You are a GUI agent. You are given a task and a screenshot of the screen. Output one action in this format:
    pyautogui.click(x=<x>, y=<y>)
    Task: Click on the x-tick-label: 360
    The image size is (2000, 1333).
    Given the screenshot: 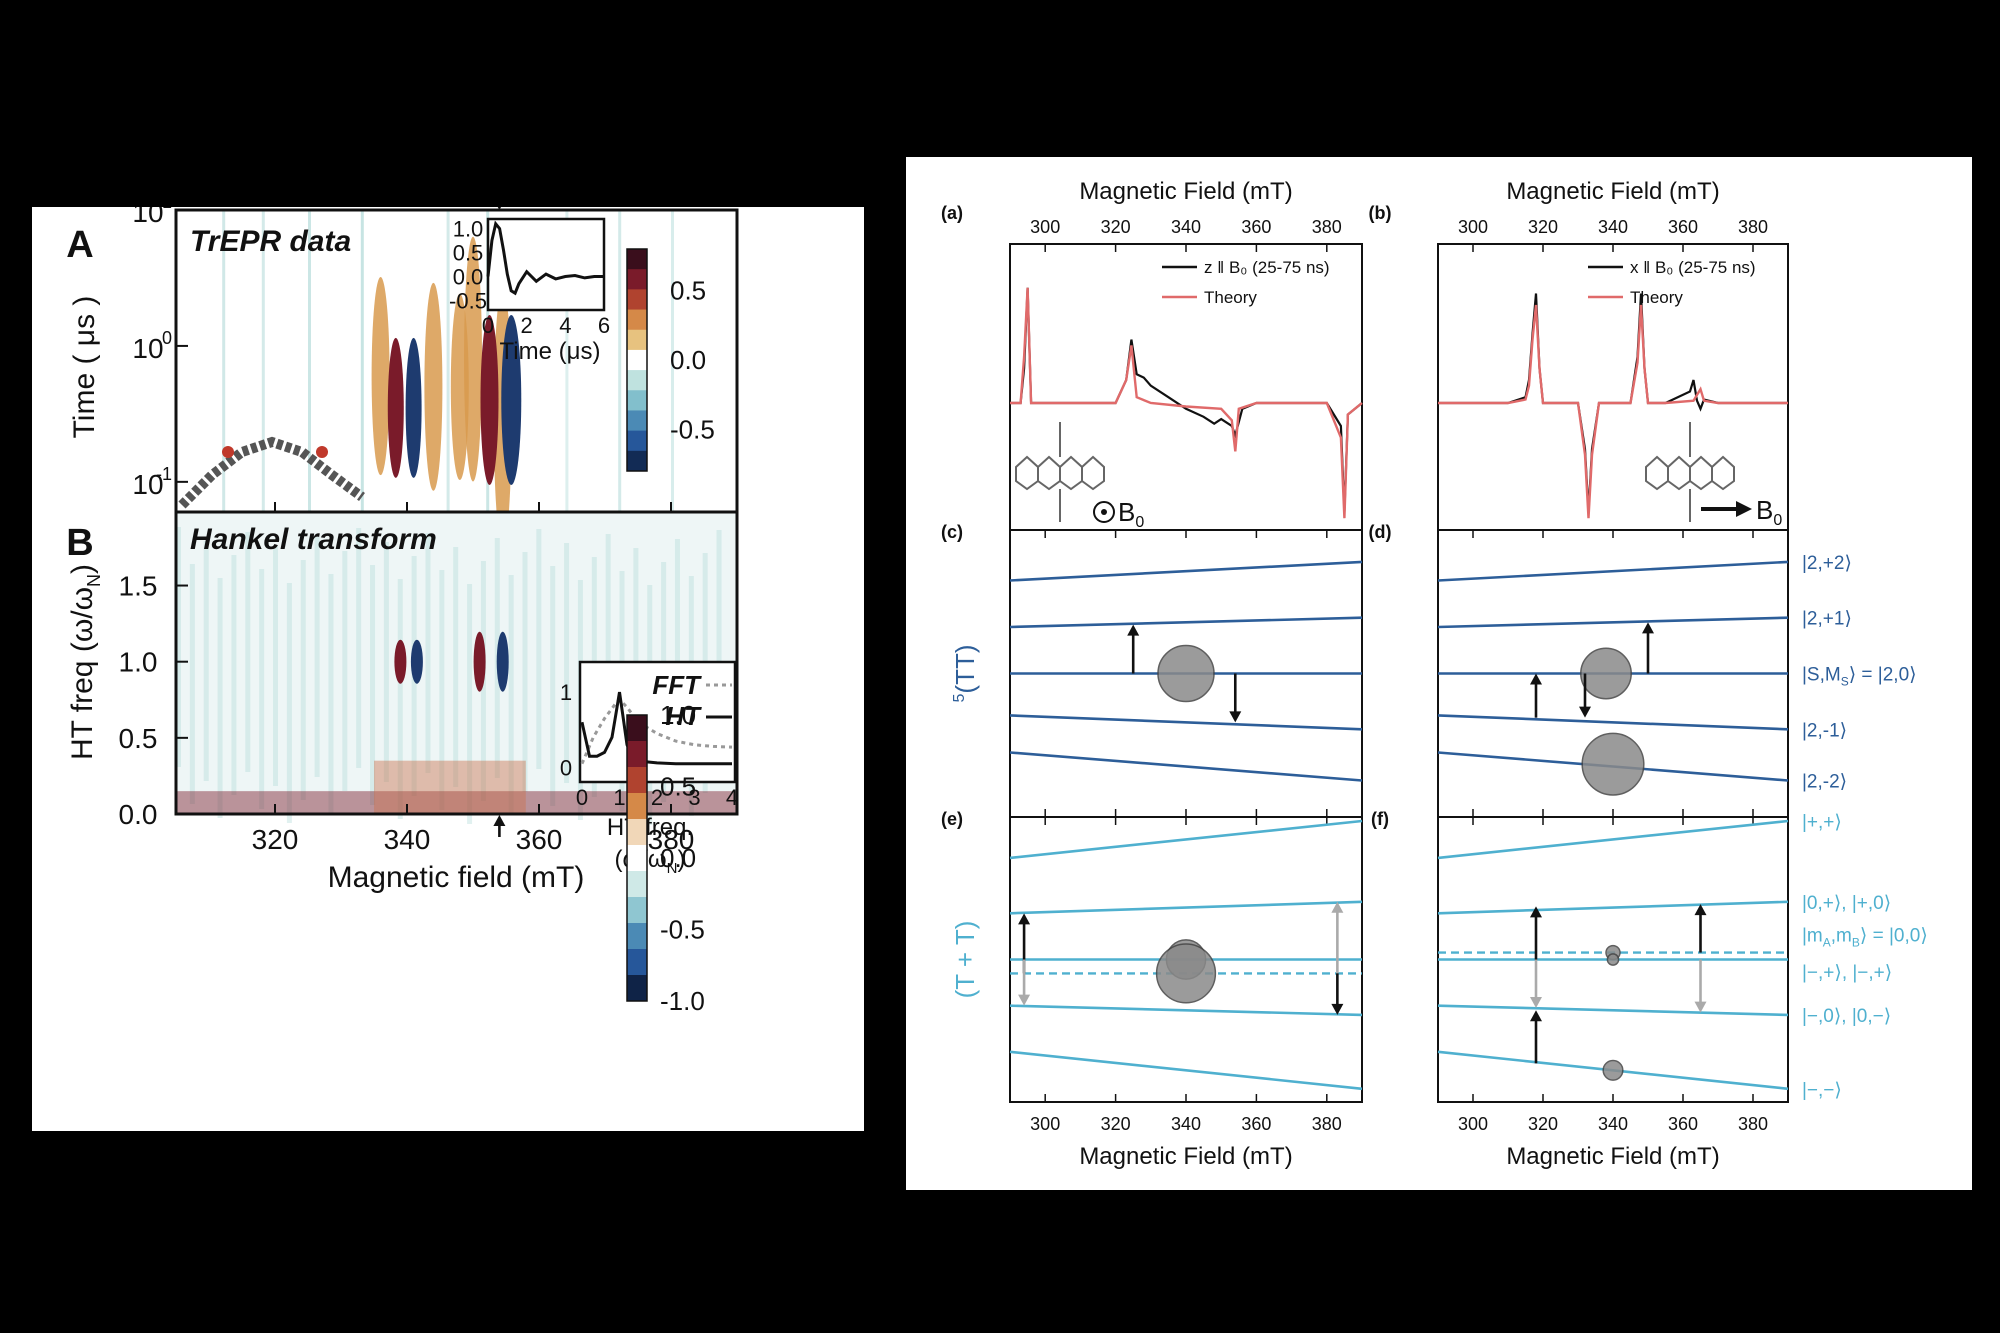 What is the action you would take?
    pyautogui.click(x=1683, y=1124)
    